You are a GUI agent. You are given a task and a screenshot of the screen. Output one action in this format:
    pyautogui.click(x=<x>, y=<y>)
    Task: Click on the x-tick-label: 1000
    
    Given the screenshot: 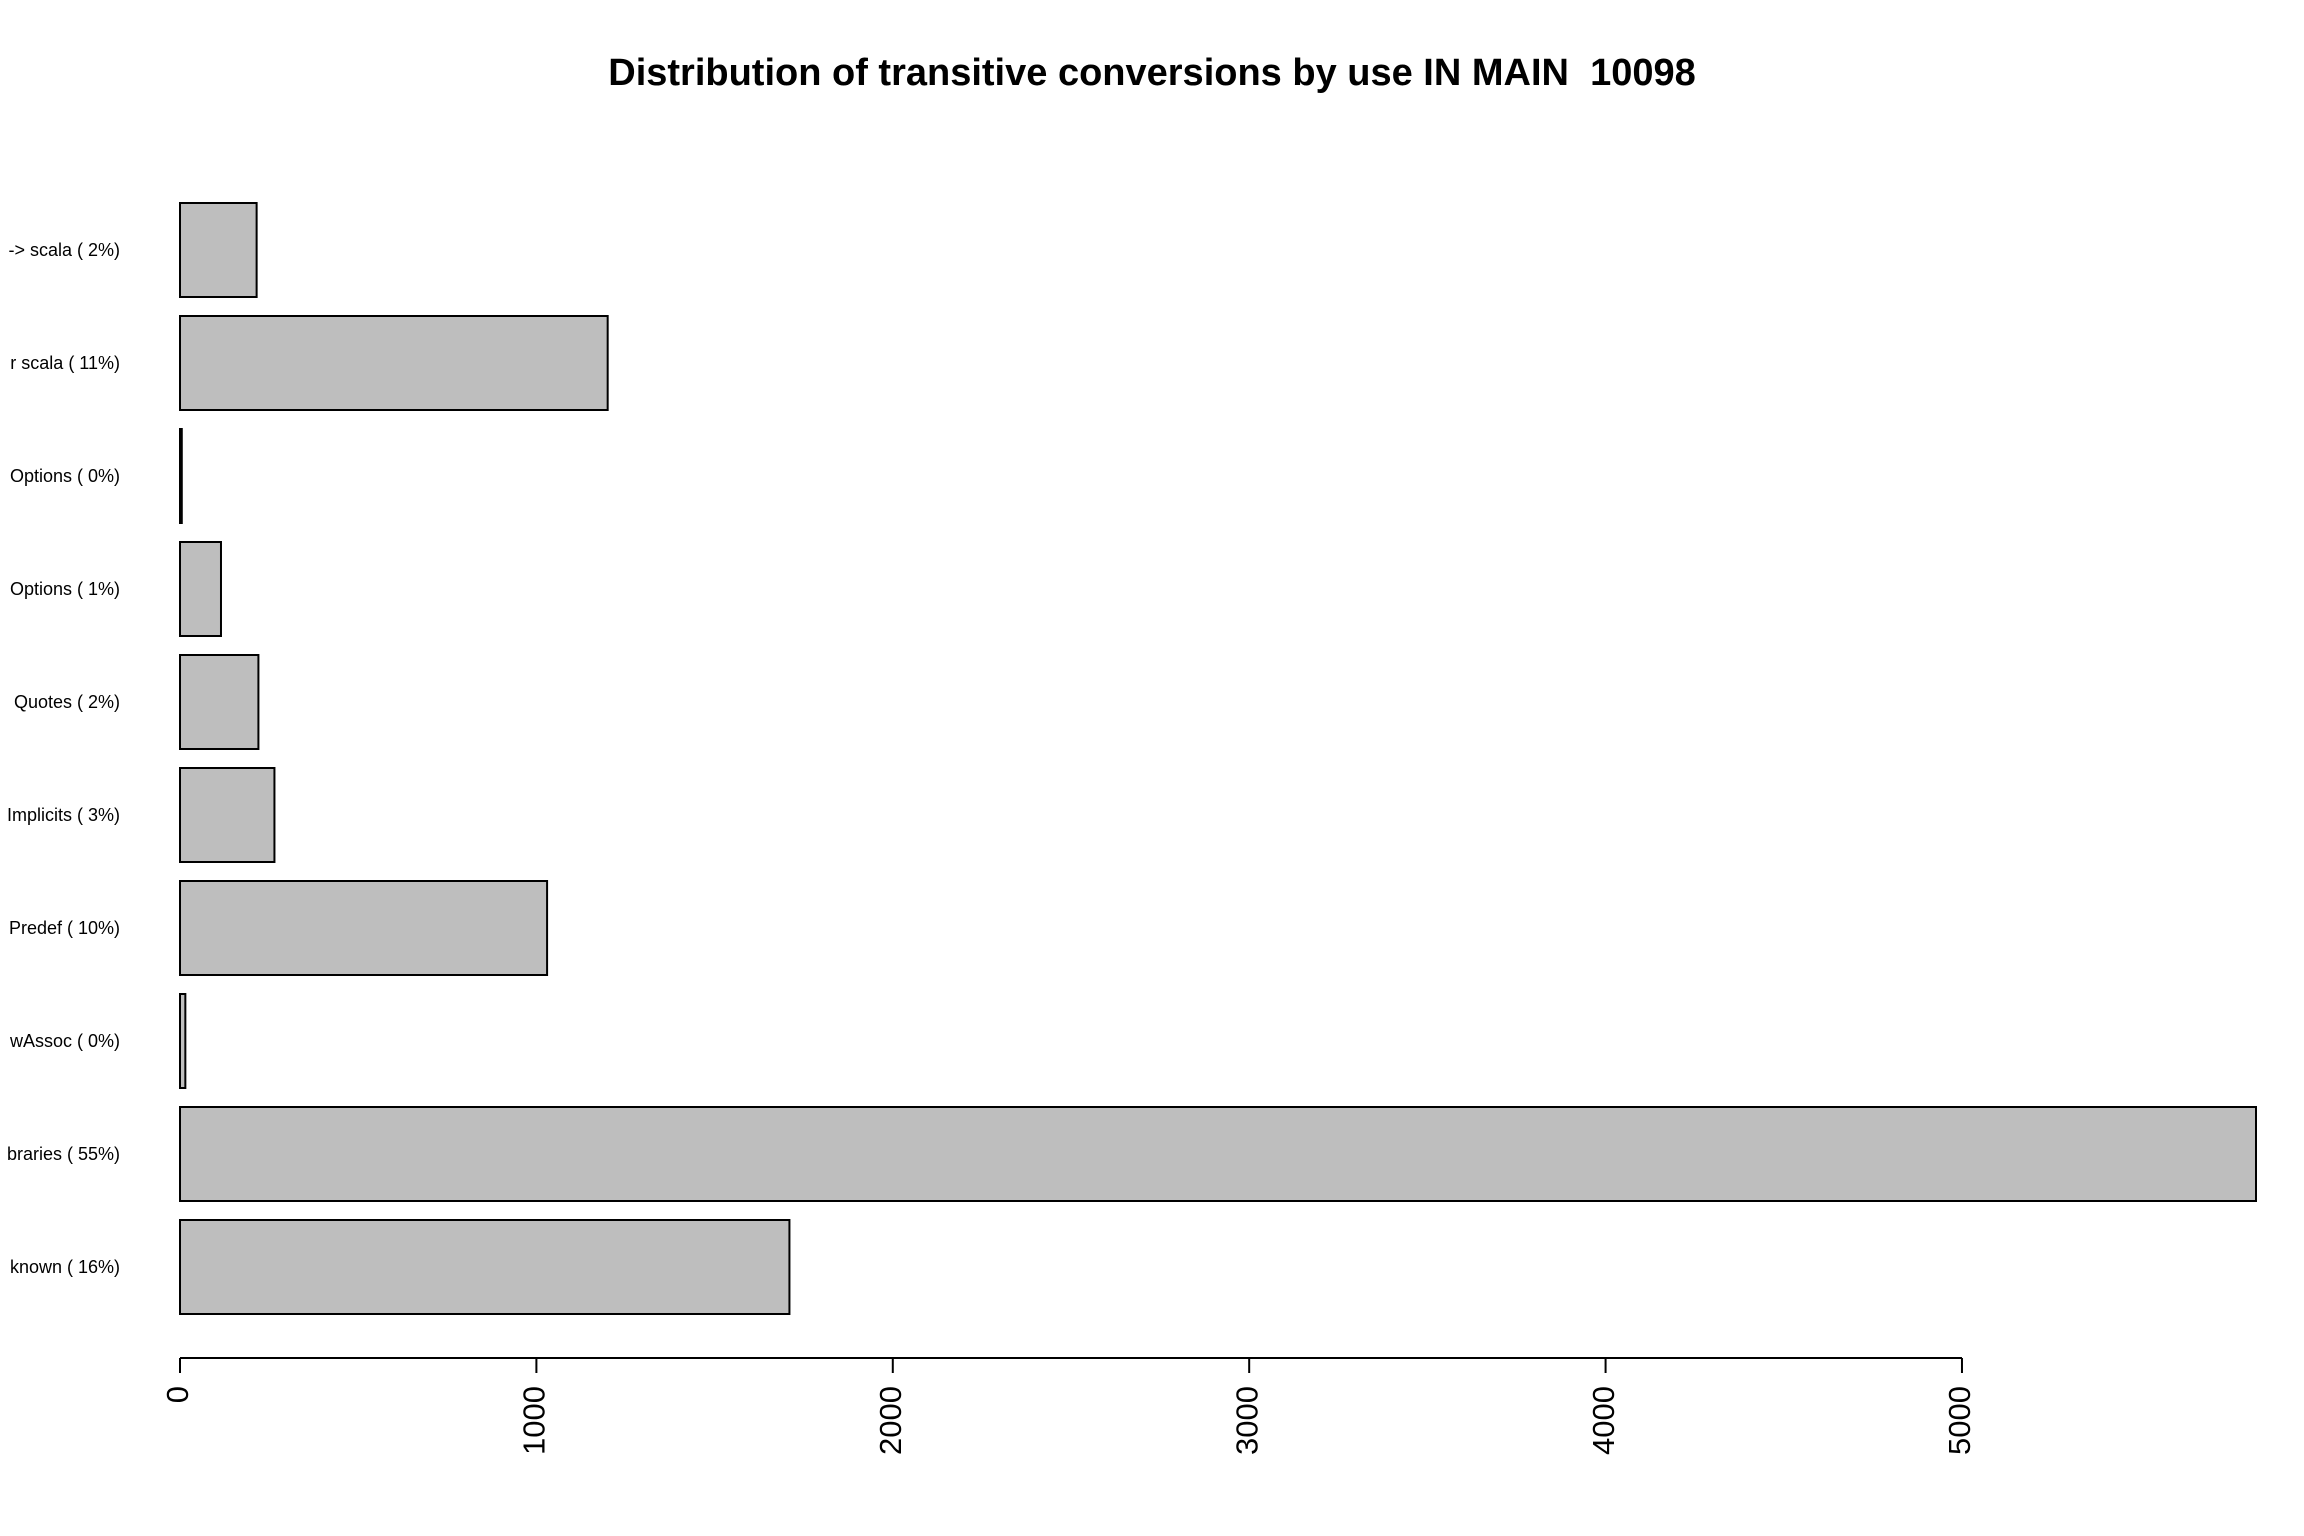 What is the action you would take?
    pyautogui.click(x=534, y=1420)
    